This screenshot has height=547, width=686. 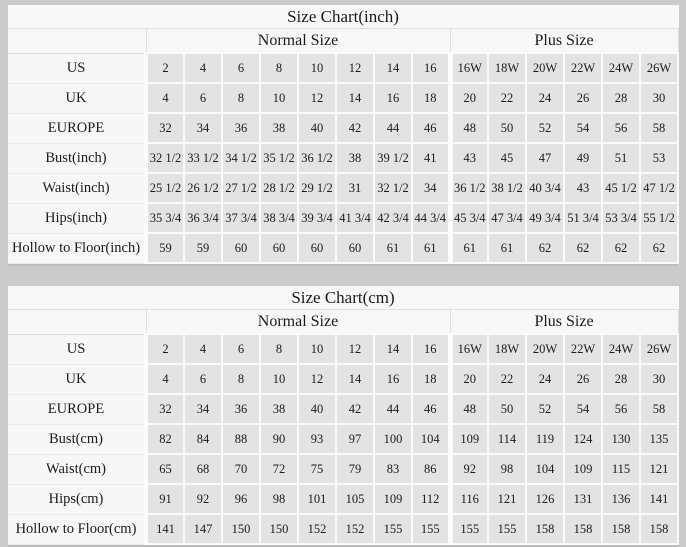 I want to click on size-cell: 60, so click(x=241, y=248).